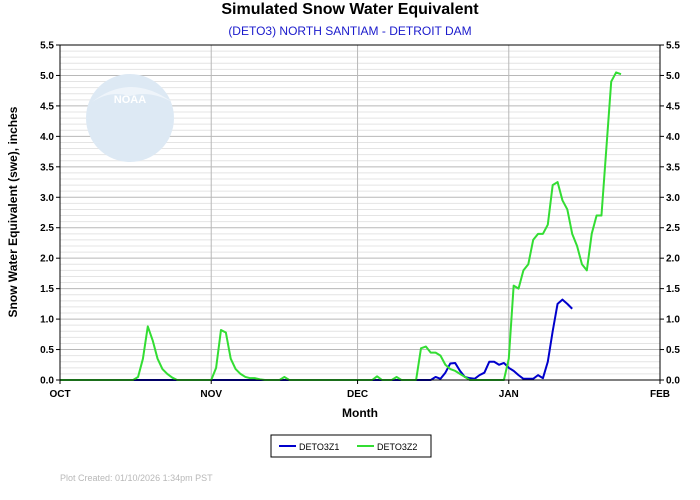 This screenshot has height=500, width=700. What do you see at coordinates (509, 394) in the screenshot?
I see `x-tick-label: JAN` at bounding box center [509, 394].